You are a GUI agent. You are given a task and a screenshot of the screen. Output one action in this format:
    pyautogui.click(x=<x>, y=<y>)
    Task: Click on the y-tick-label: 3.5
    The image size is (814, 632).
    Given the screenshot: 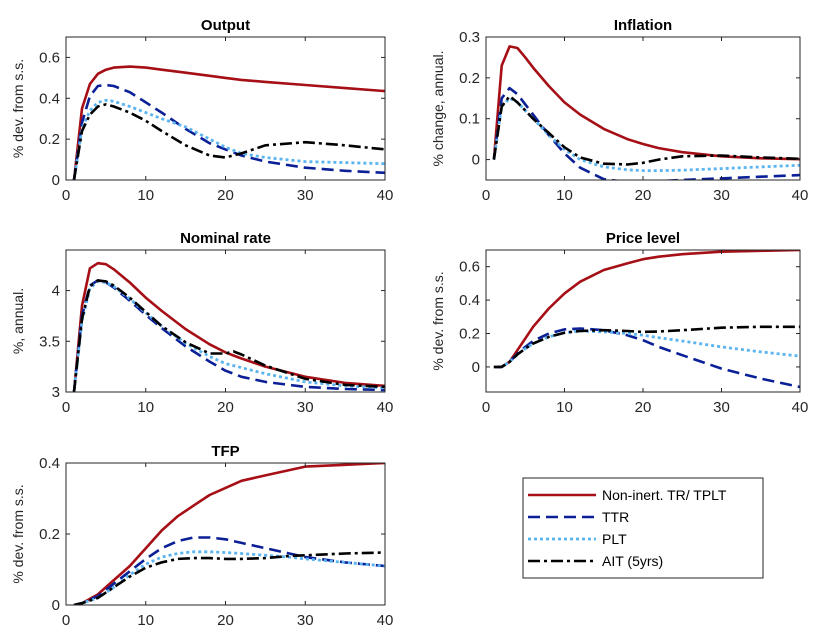 What is the action you would take?
    pyautogui.click(x=49, y=341)
    